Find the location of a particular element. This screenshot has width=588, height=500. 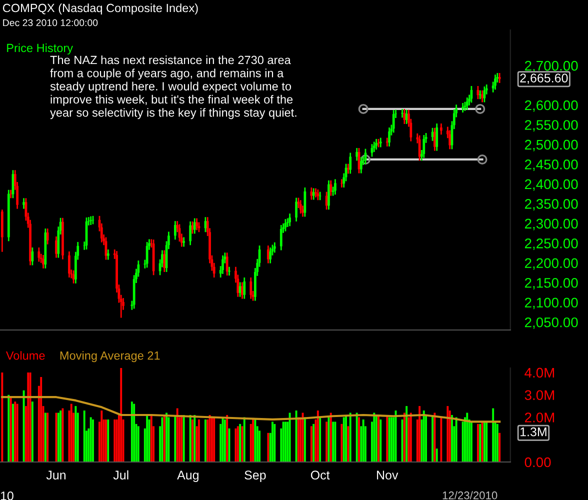

x-tick-label: Jun is located at coordinates (56, 475).